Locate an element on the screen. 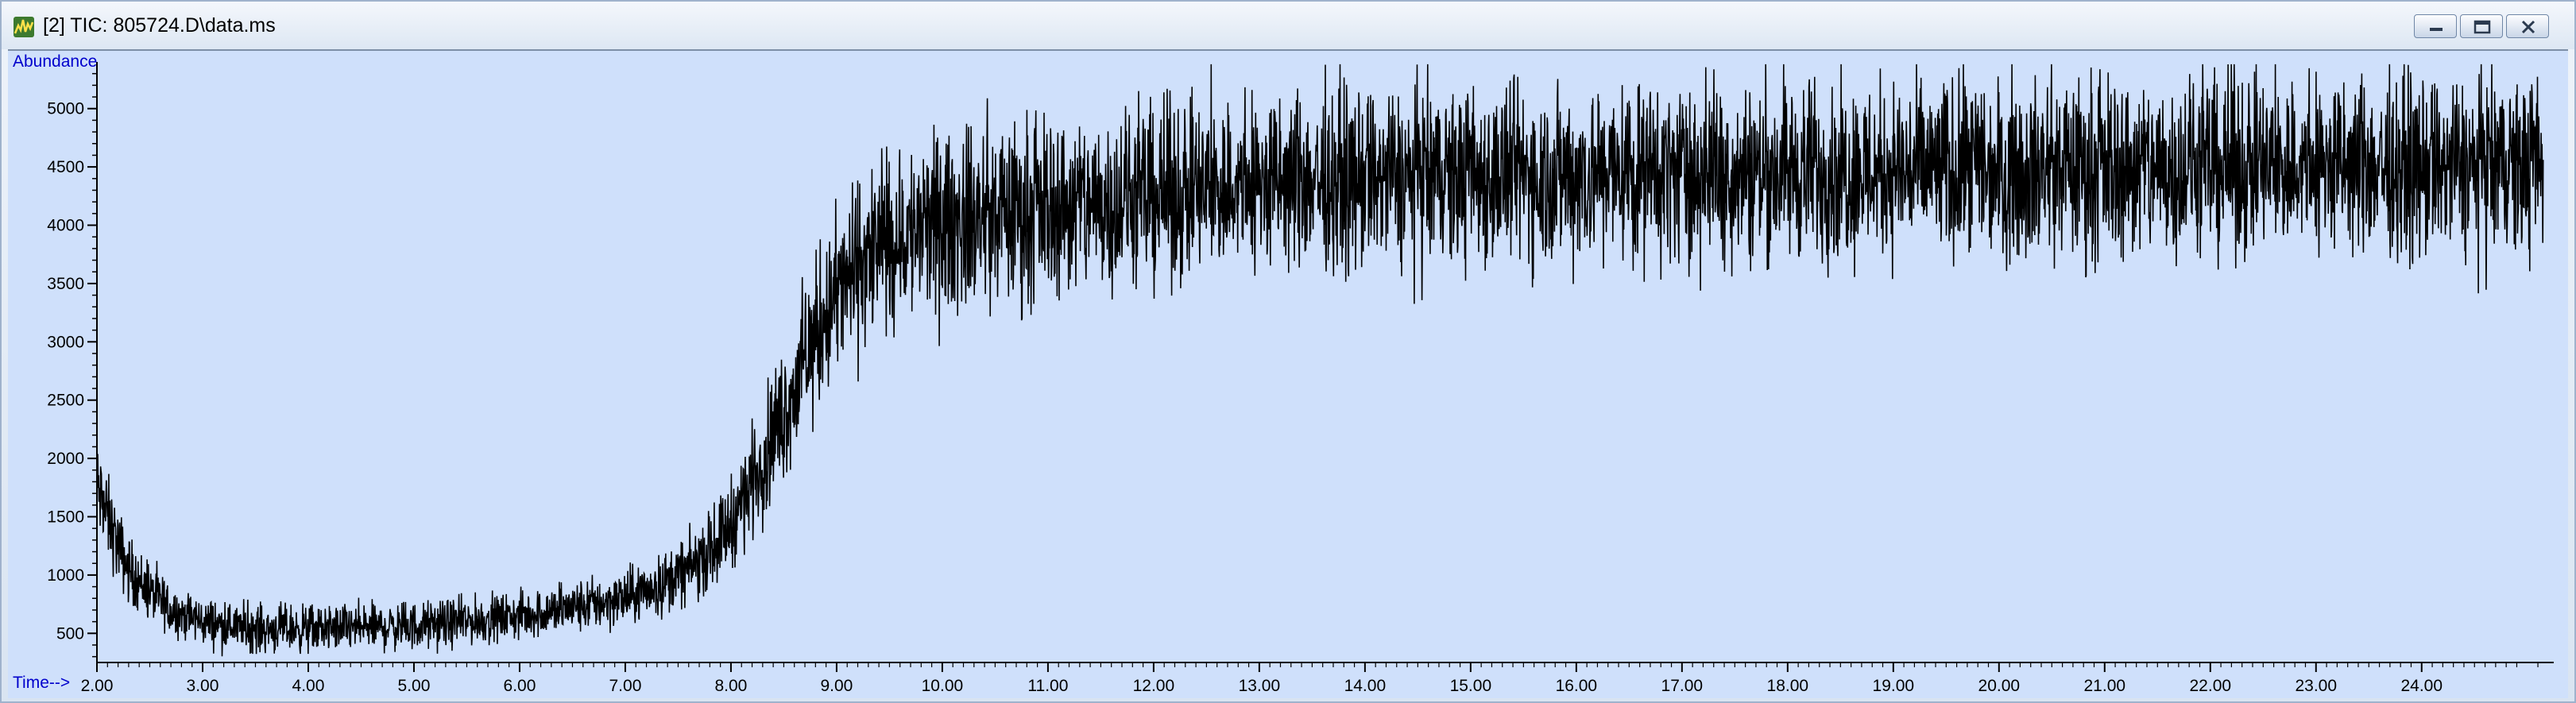 The height and width of the screenshot is (703, 2576). spectrum-icon is located at coordinates (24, 27).